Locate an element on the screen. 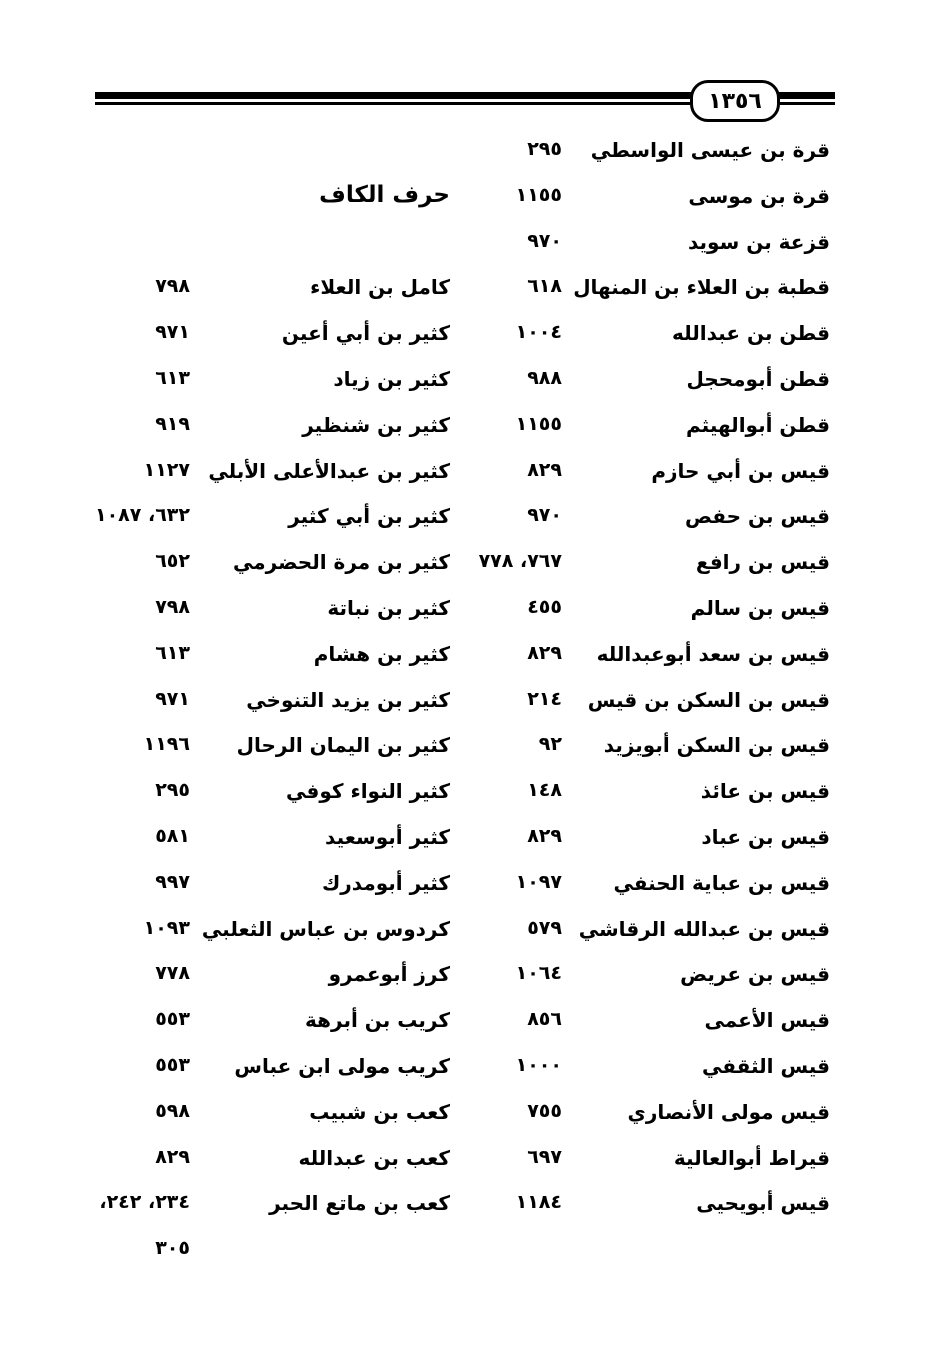  index-entry: كثير بن هشام ٦١٣ is located at coordinates (225, 659).